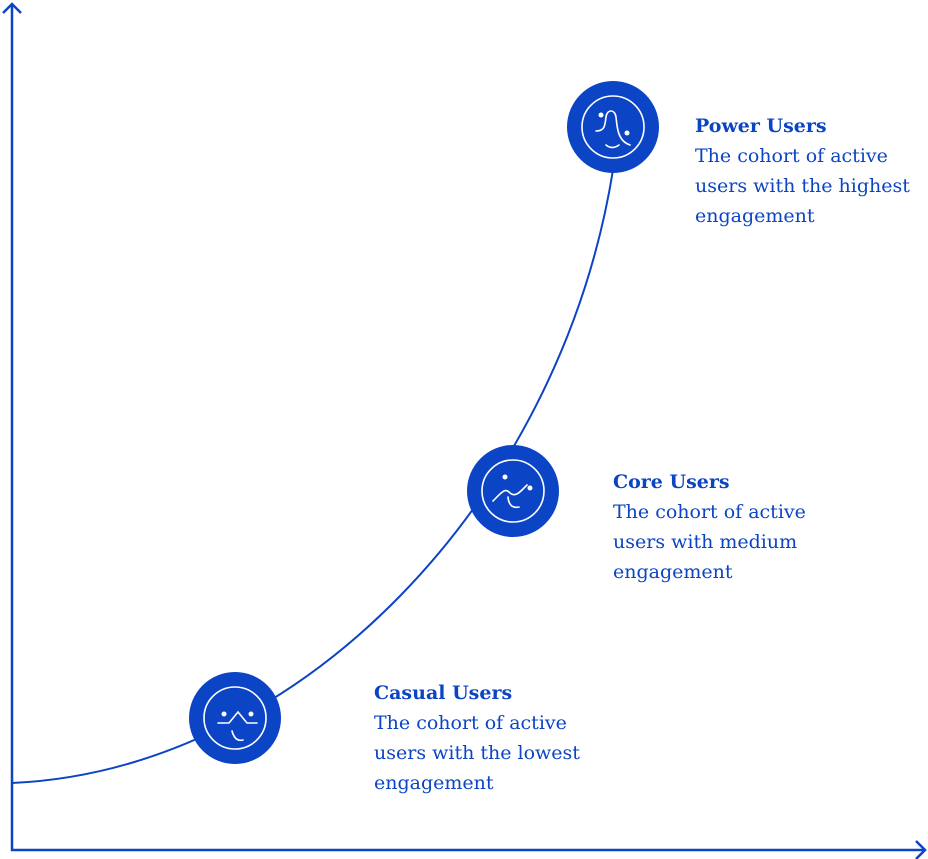 Image resolution: width=928 pixels, height=859 pixels. What do you see at coordinates (761, 126) in the screenshot?
I see `stage-title: Power Users` at bounding box center [761, 126].